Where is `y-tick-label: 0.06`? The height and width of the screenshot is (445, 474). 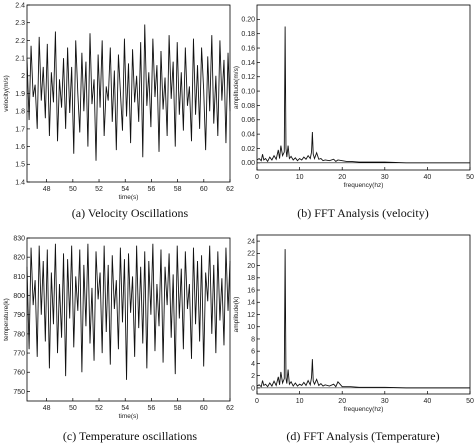
y-tick-label: 0.06 is located at coordinates (248, 120).